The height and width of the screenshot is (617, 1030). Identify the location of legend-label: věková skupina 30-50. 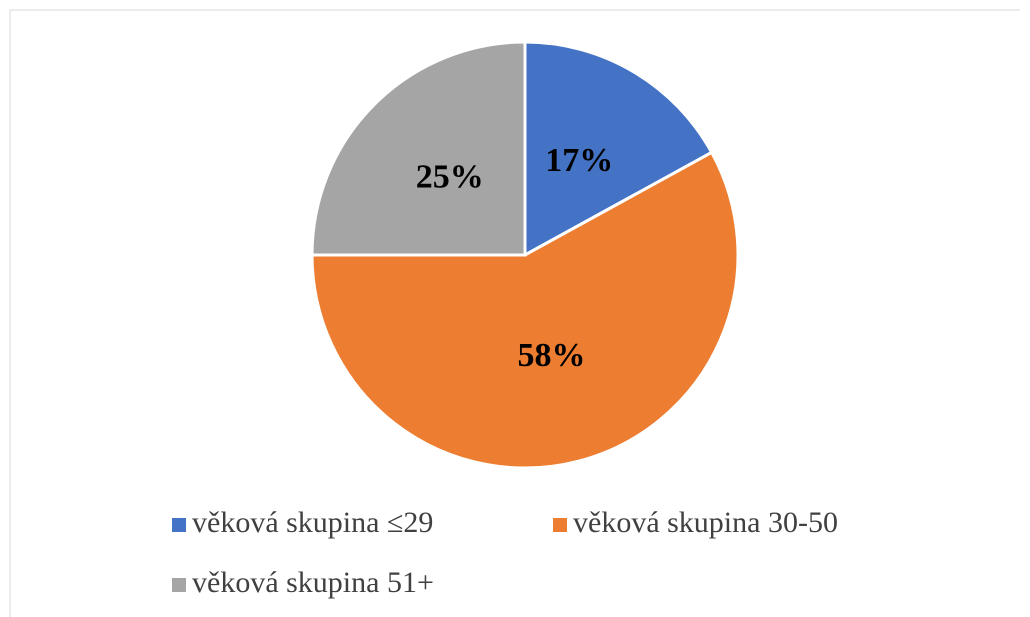
(705, 522).